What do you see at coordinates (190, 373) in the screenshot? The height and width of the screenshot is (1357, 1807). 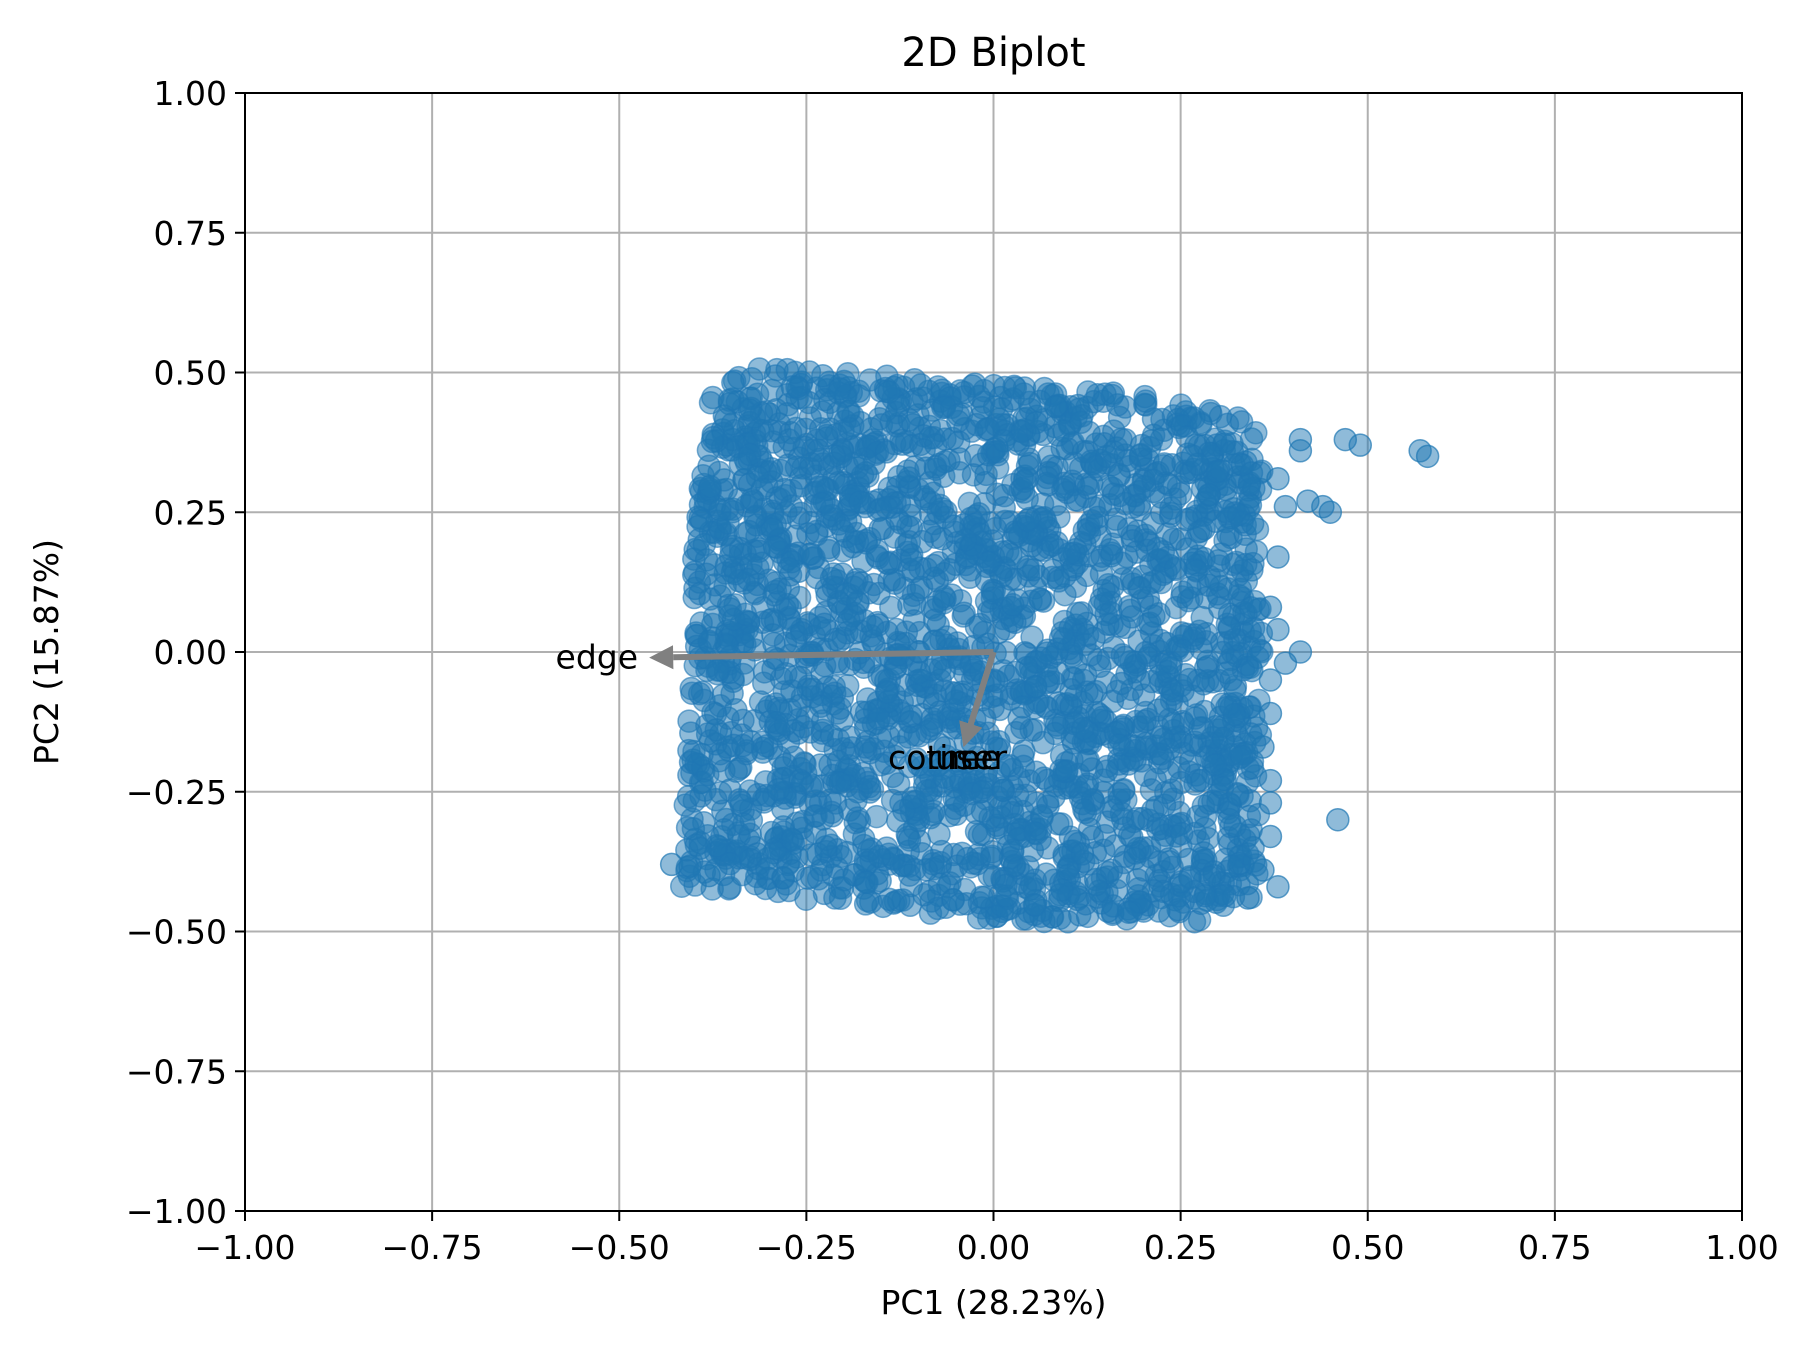 I see `y-tick-label: 0.50` at bounding box center [190, 373].